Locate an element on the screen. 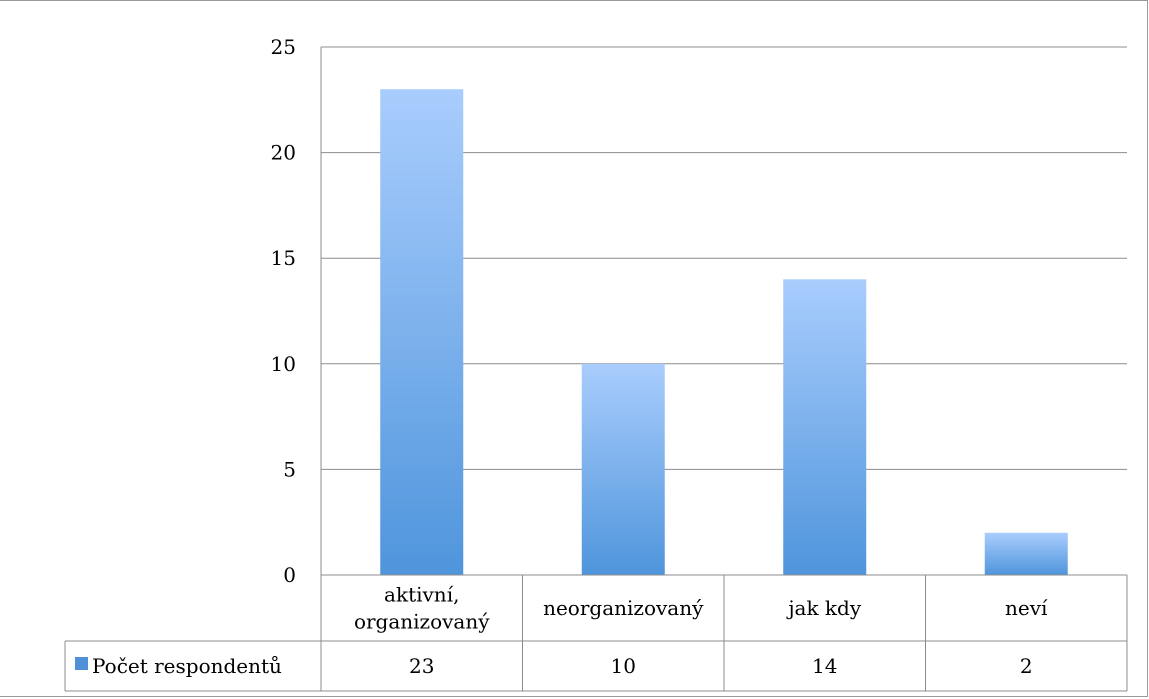 The width and height of the screenshot is (1149, 699). y-tick-label: 20 is located at coordinates (283, 153).